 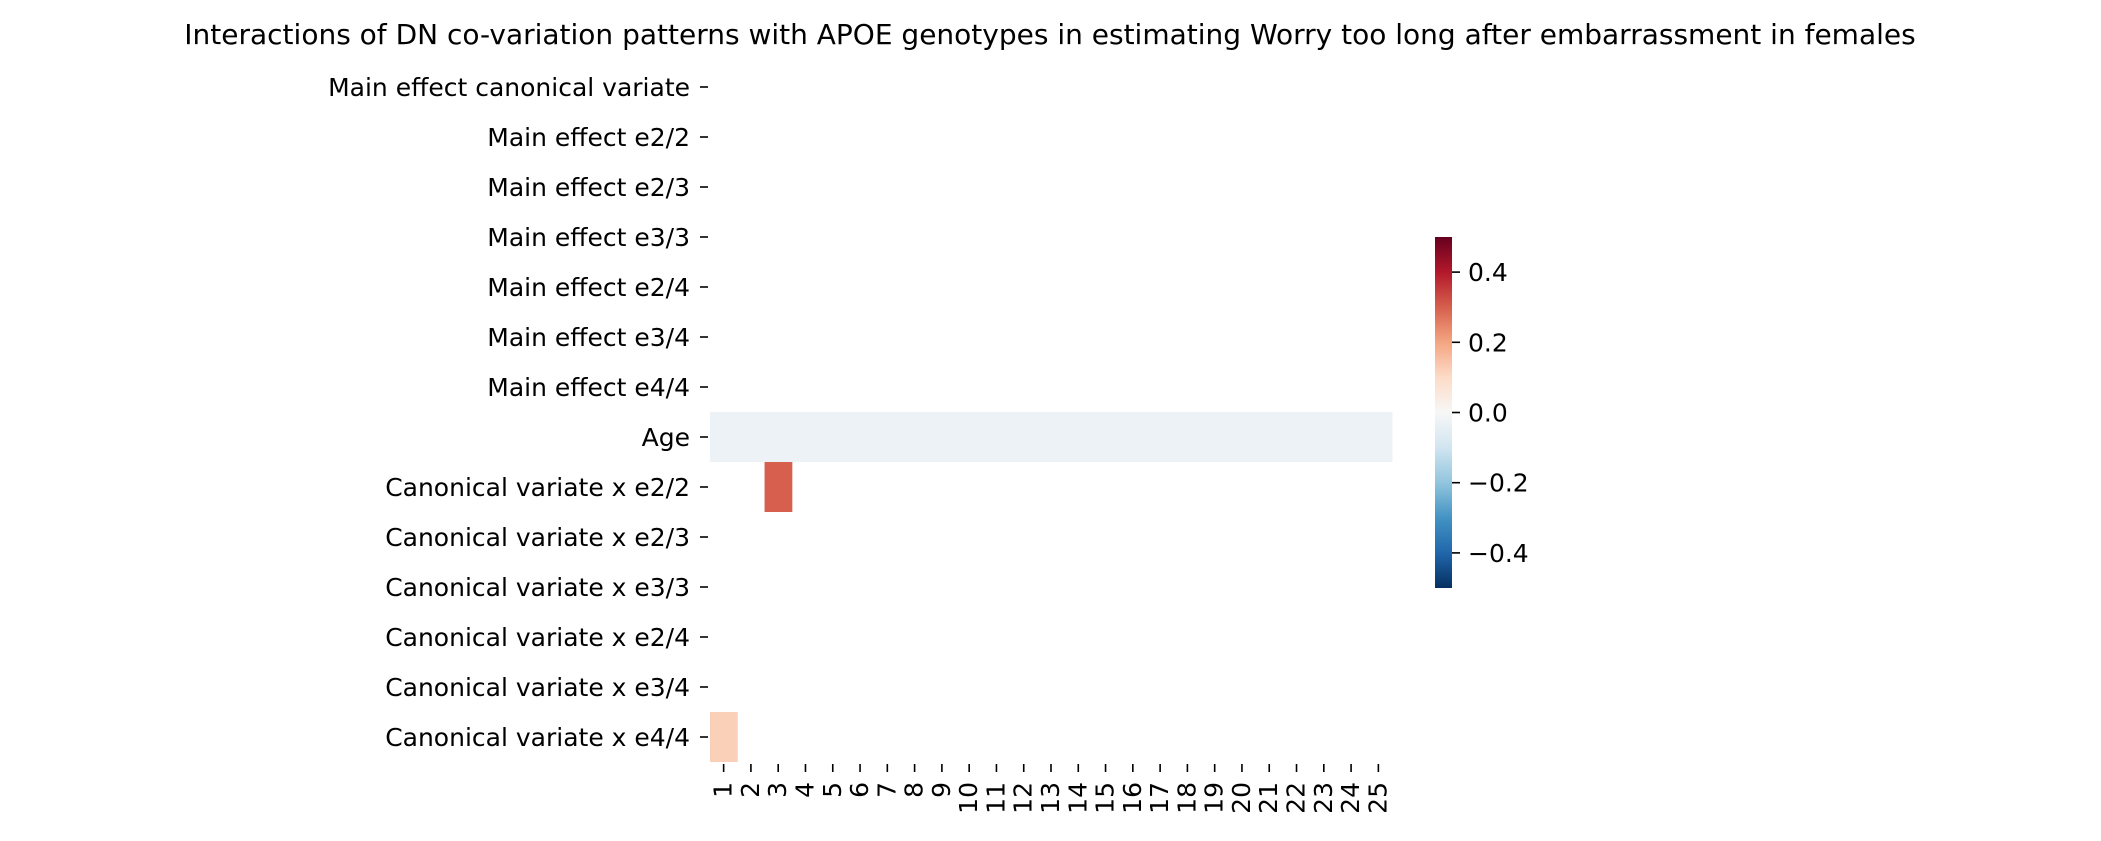 What do you see at coordinates (832, 790) in the screenshot?
I see `col-label: 5` at bounding box center [832, 790].